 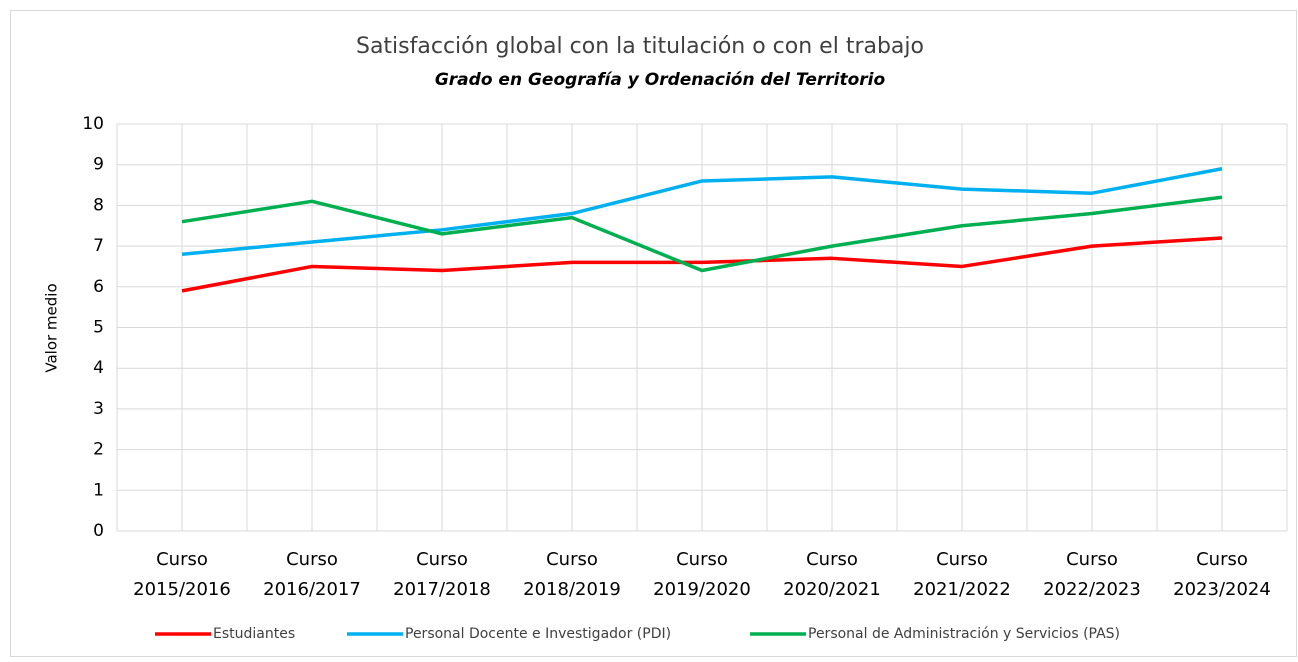 What do you see at coordinates (98, 287) in the screenshot?
I see `y-tick-label: 6` at bounding box center [98, 287].